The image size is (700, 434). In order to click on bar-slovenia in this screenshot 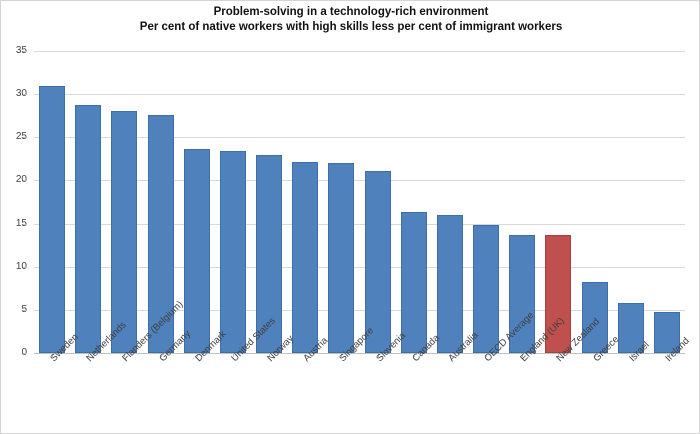, I will do `click(377, 261)`.